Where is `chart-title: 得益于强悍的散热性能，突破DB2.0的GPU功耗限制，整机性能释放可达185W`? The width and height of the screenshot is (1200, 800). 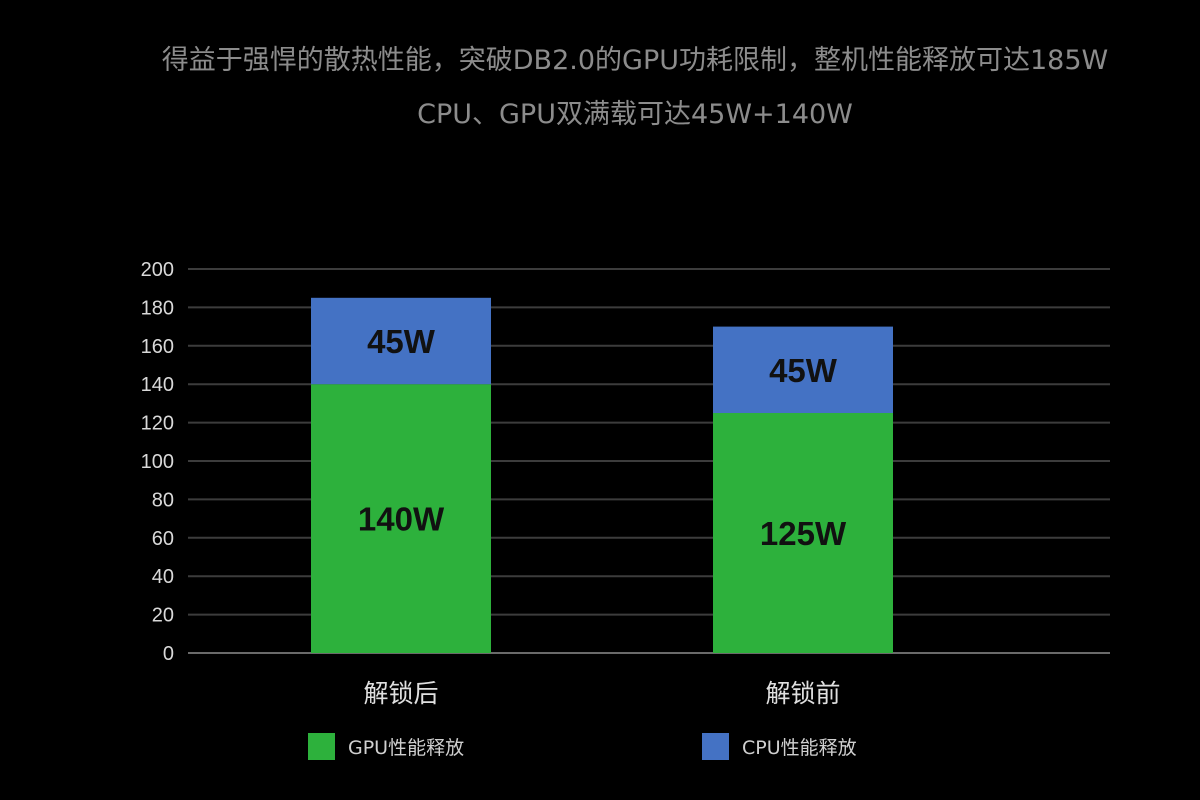 chart-title: 得益于强悍的散热性能，突破DB2.0的GPU功耗限制，整机性能释放可达185W is located at coordinates (635, 60).